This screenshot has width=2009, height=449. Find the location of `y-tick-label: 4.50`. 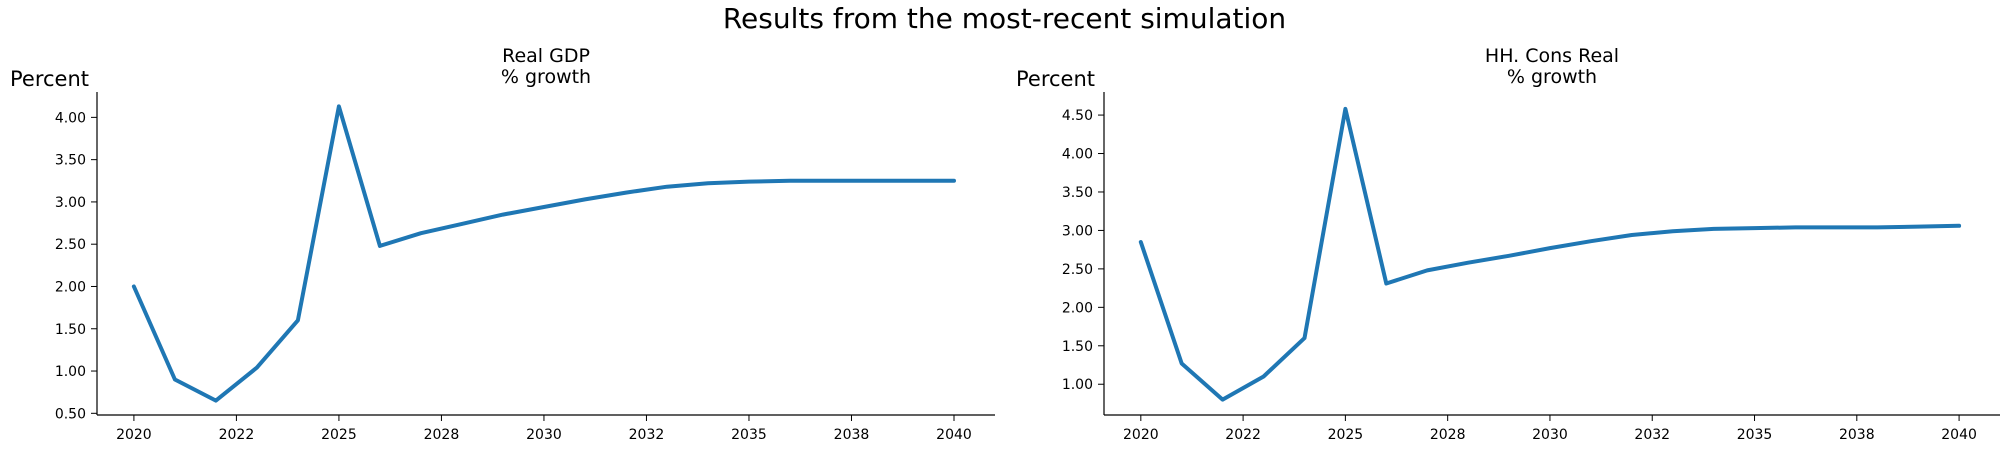

y-tick-label: 4.50 is located at coordinates (1077, 116).